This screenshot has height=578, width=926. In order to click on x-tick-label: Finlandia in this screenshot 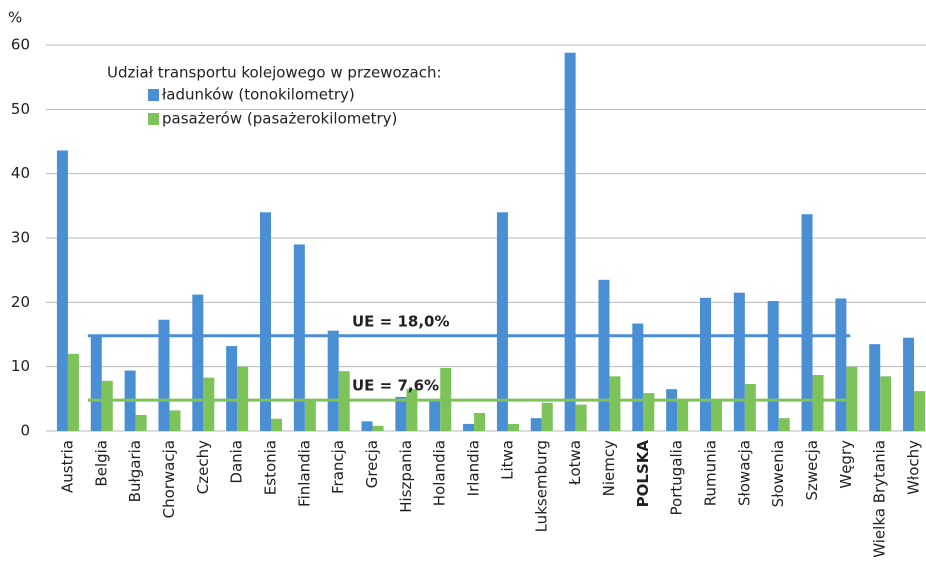, I will do `click(304, 473)`.